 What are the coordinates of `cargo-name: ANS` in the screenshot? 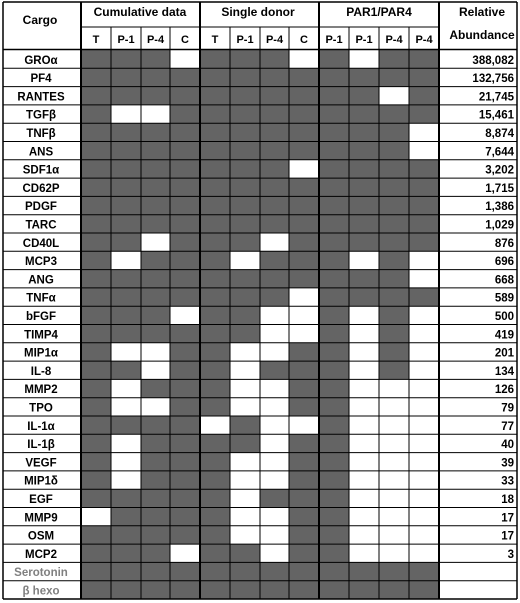 It's located at (41, 152).